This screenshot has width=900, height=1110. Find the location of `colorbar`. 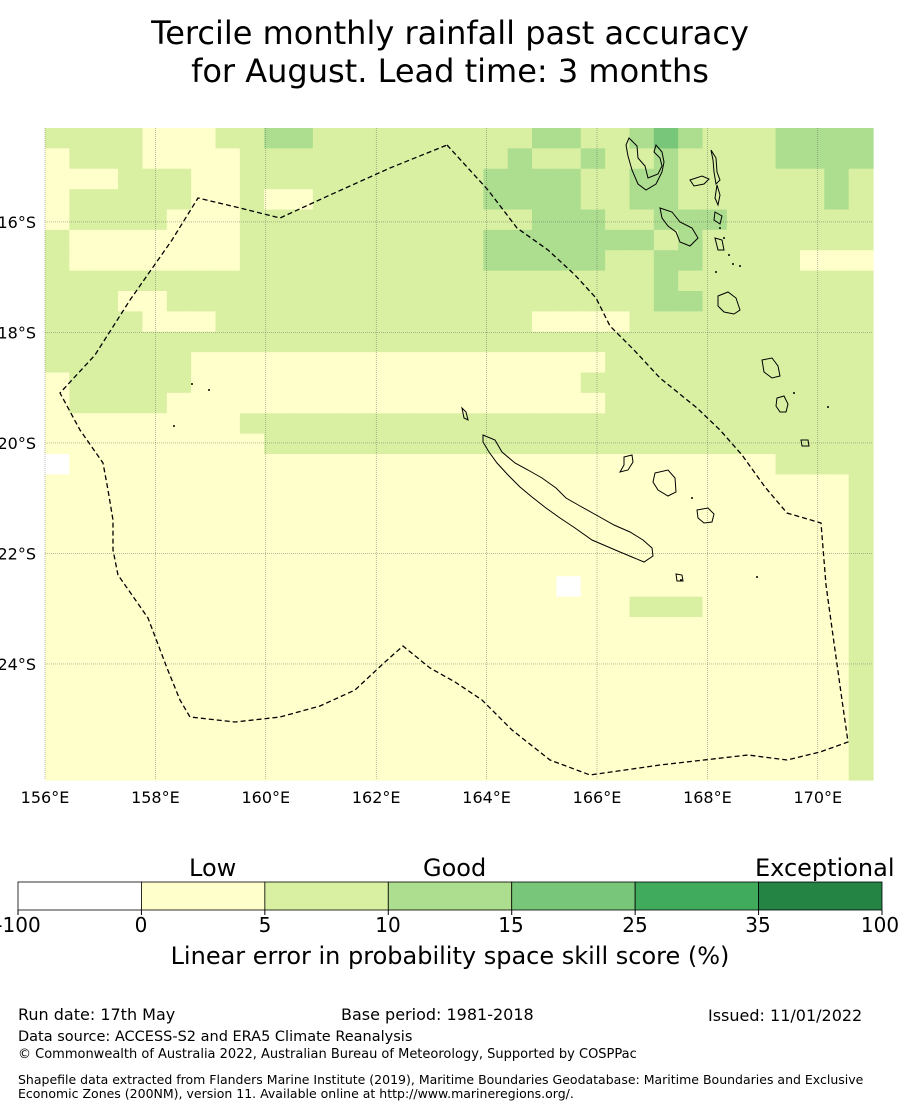

colorbar is located at coordinates (450, 898).